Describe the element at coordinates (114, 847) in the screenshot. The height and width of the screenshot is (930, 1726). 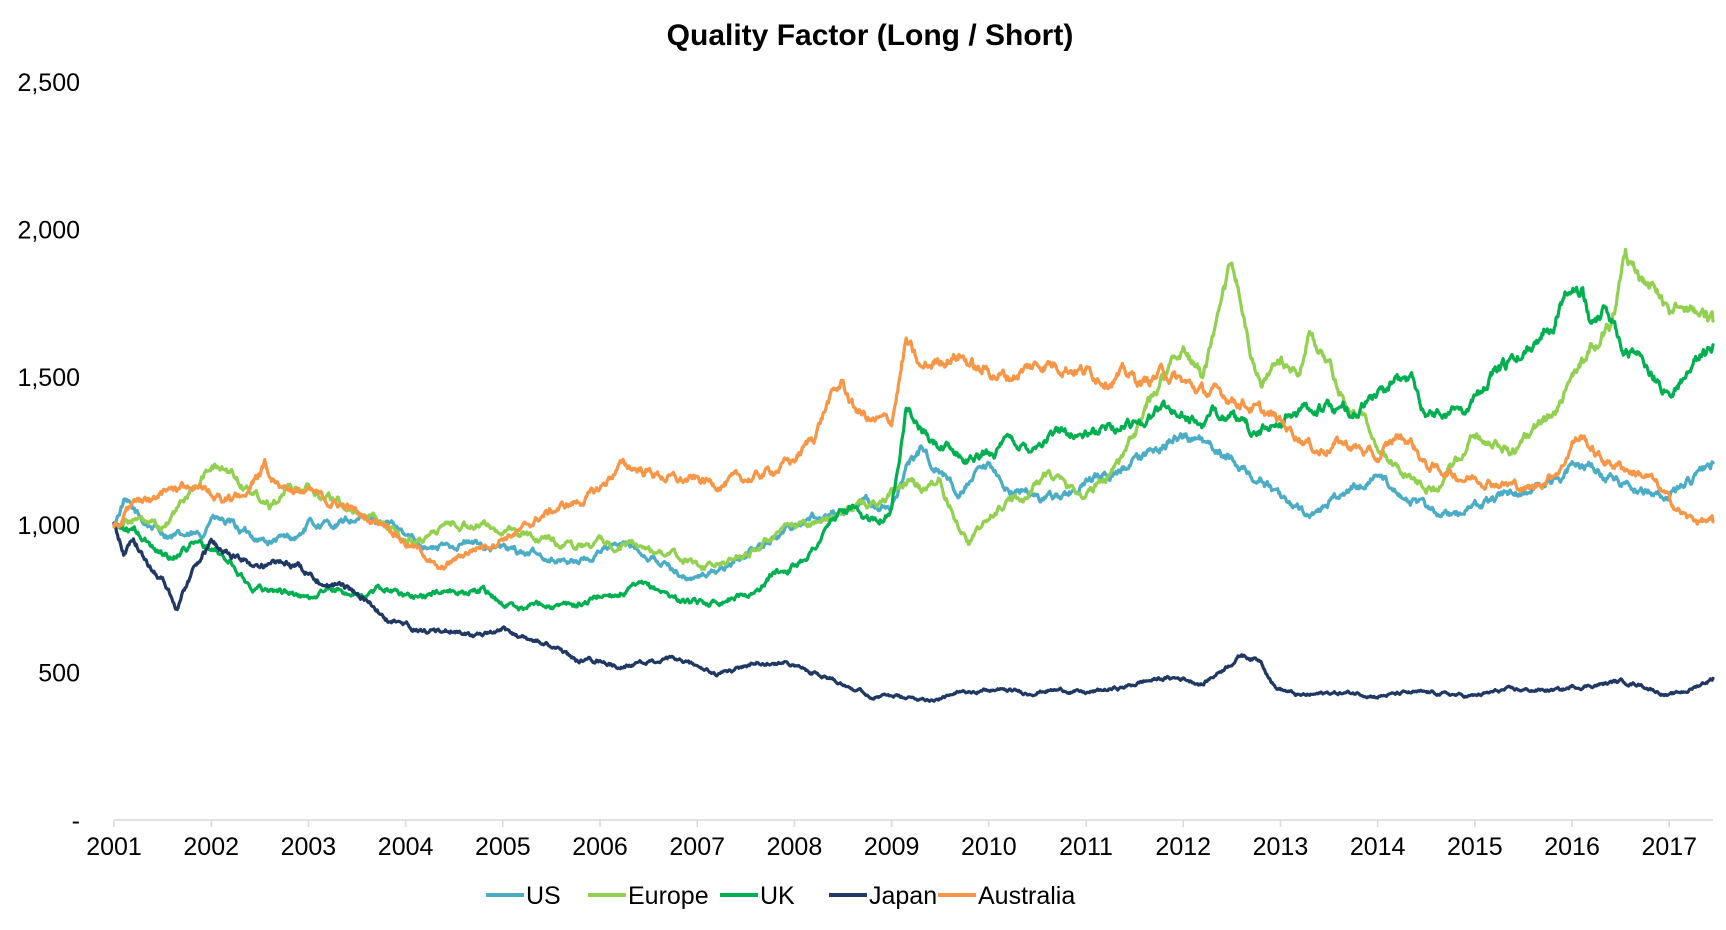
I see `x-tick-label: 2001` at that location.